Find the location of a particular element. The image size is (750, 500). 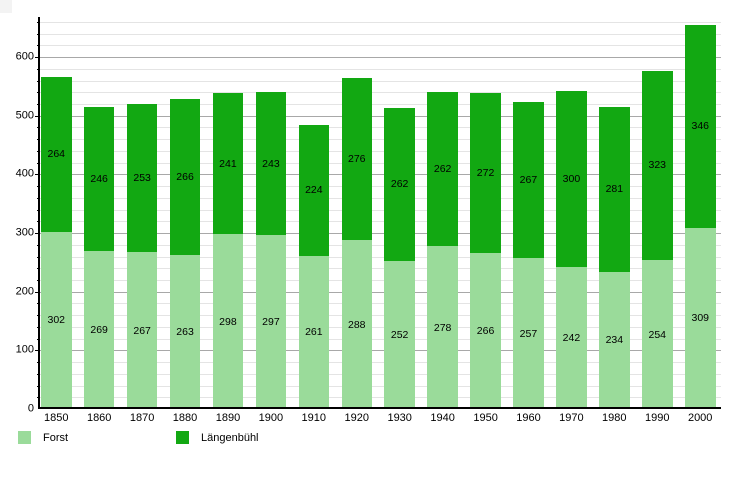

bar-value-langenbuhl-1920: 276 is located at coordinates (356, 158).